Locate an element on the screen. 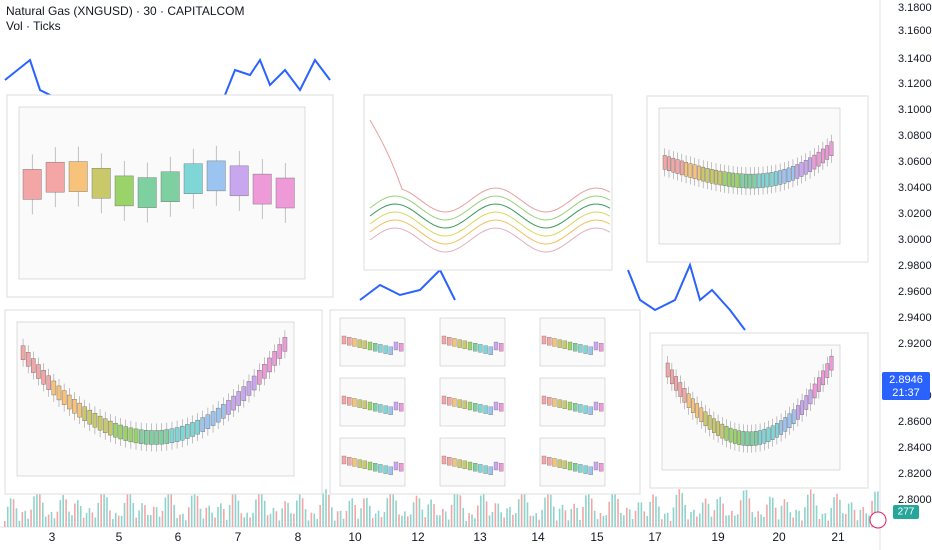 This screenshot has height=550, width=932. price-label: 2.8600 is located at coordinates (915, 422).